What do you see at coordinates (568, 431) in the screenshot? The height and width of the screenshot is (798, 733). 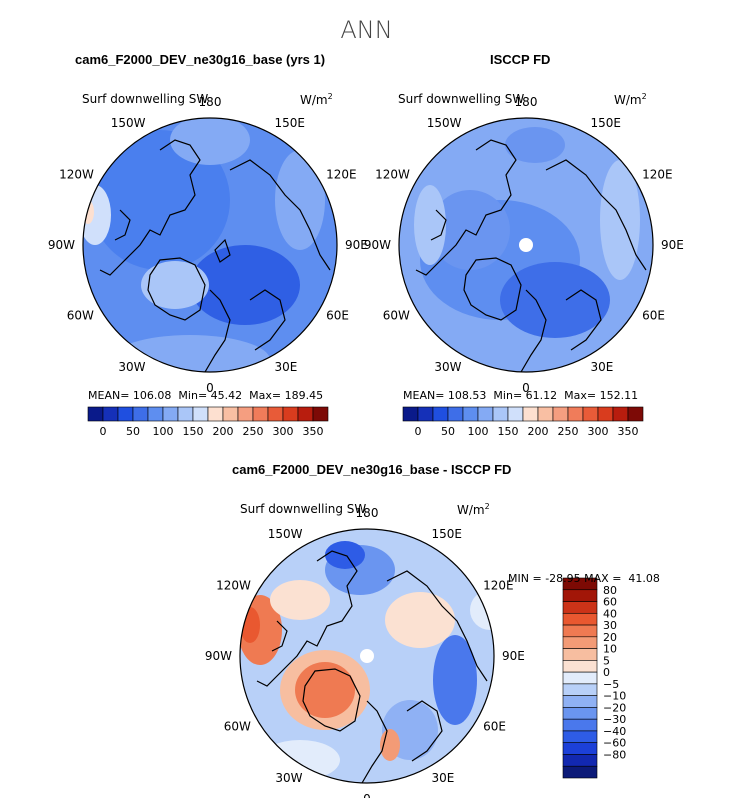 I see `colorbar-obs-tick-label: 250` at bounding box center [568, 431].